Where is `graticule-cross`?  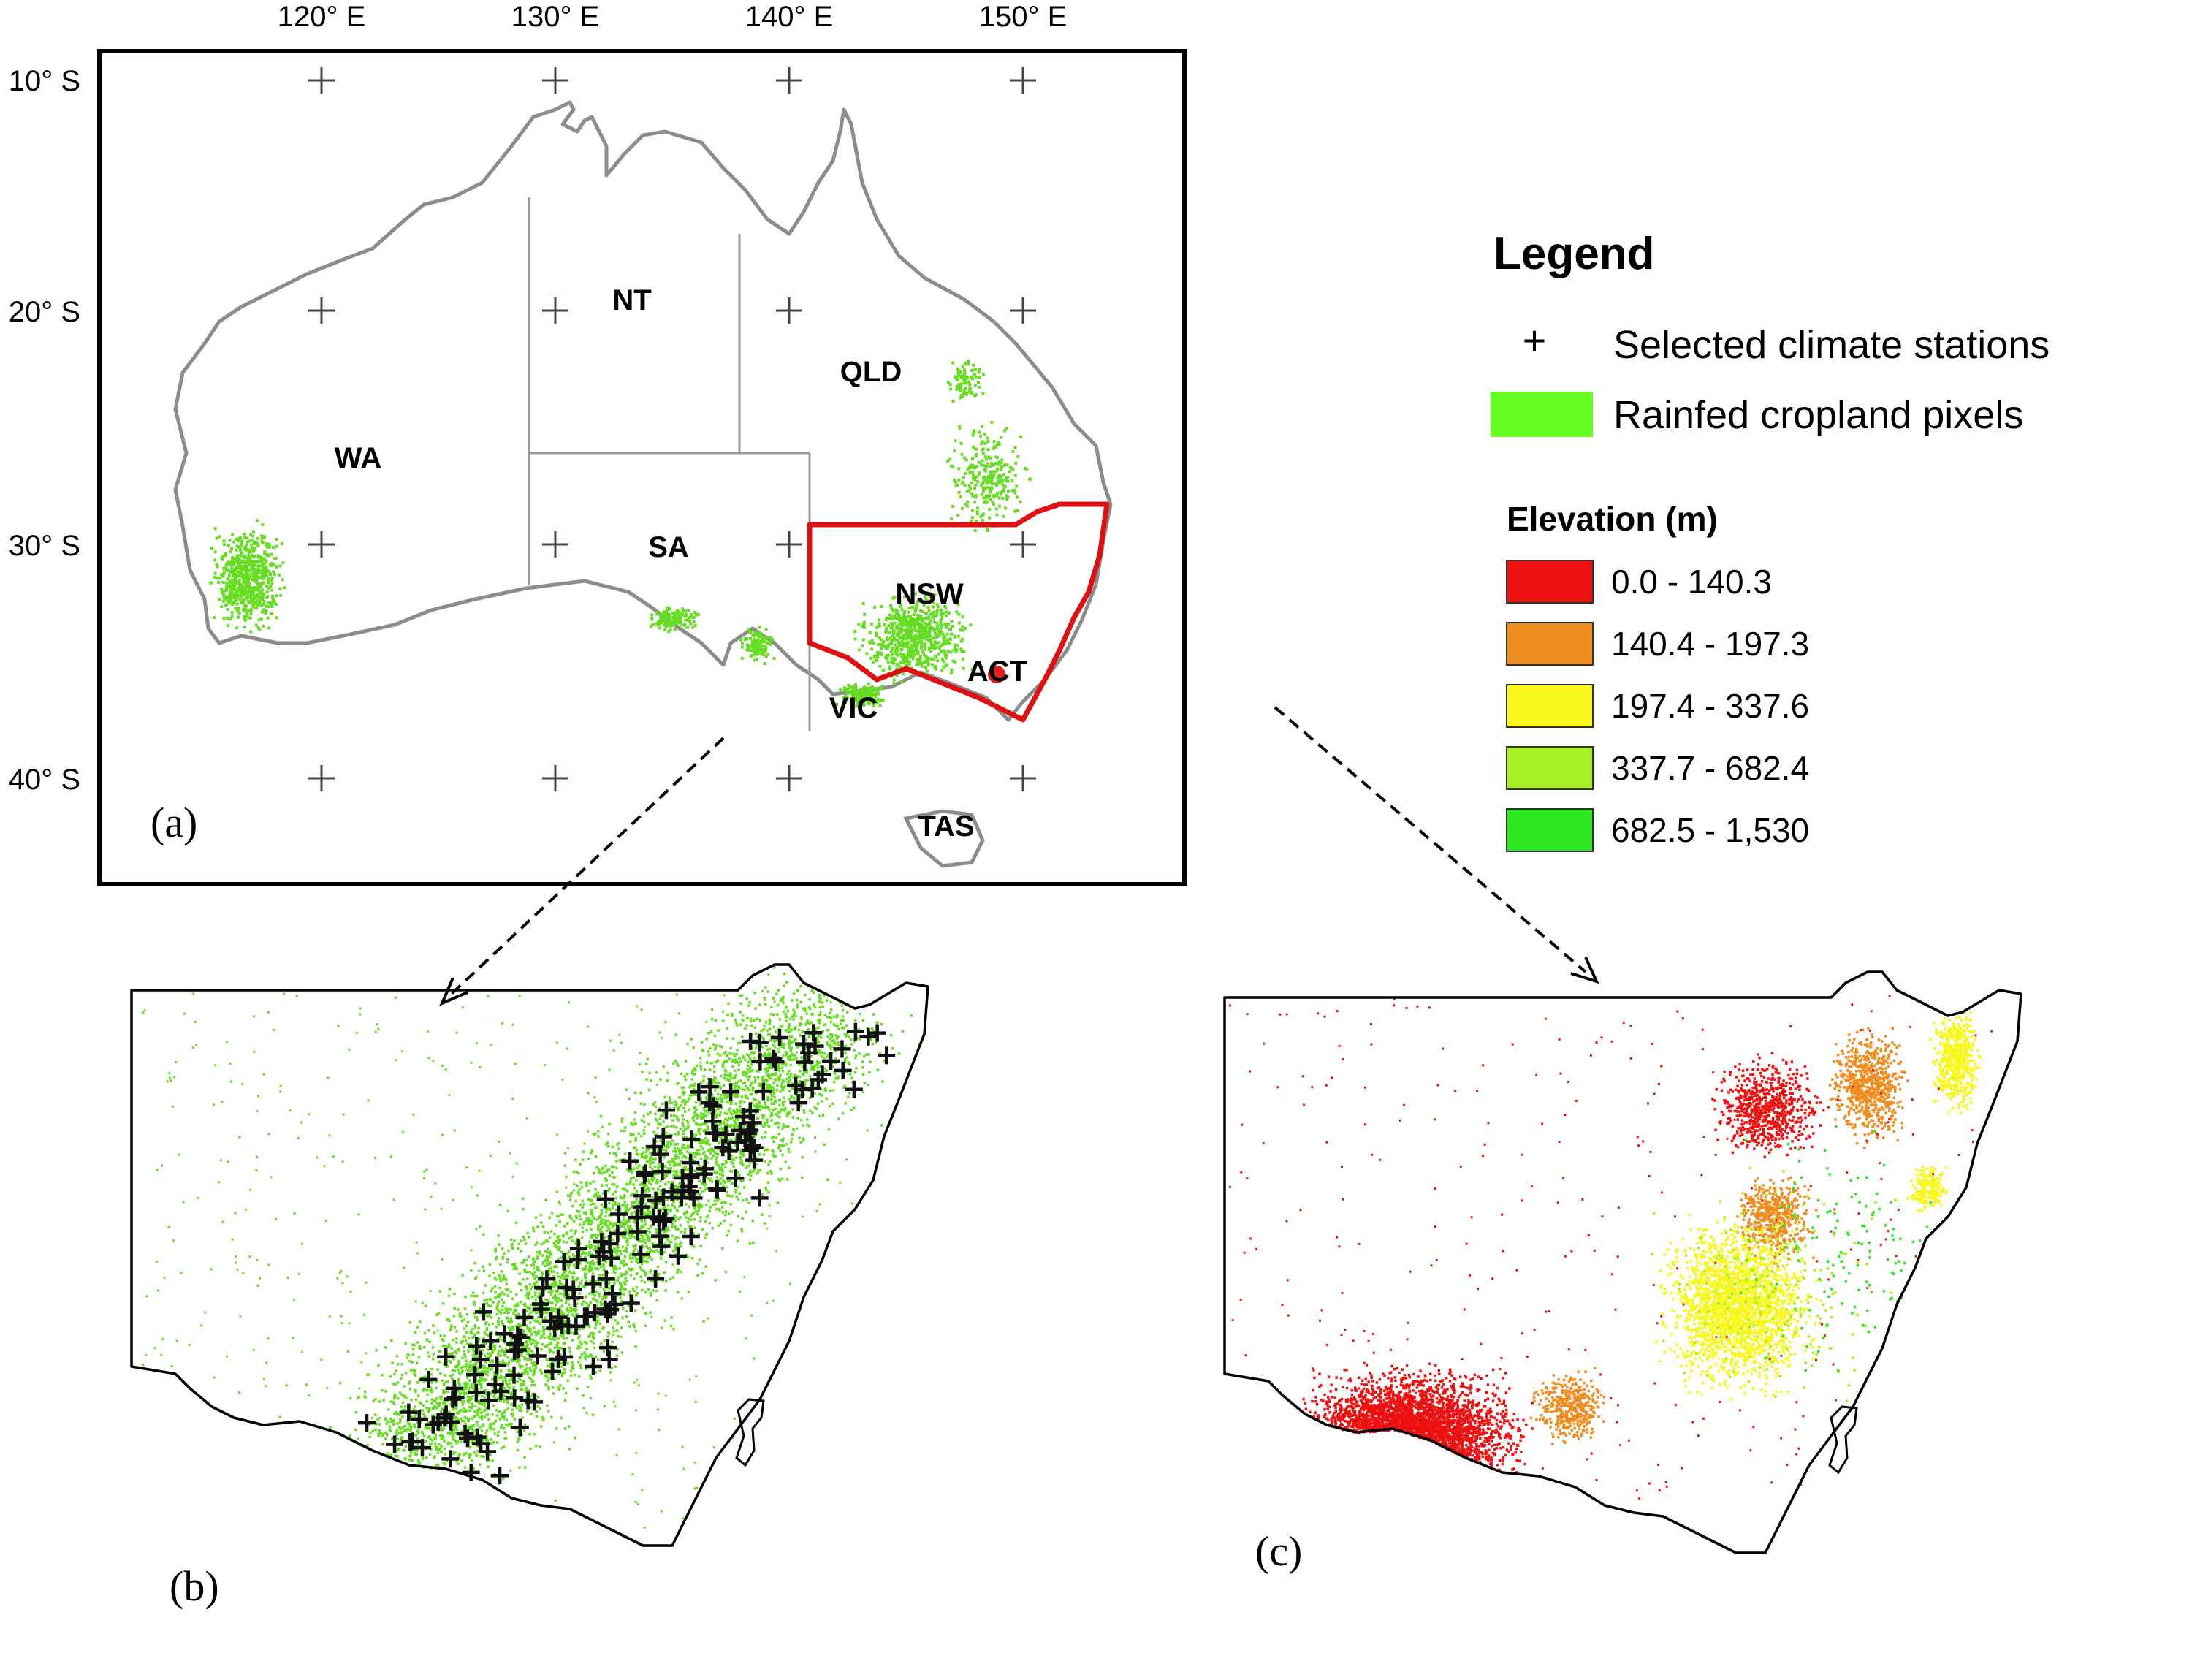
graticule-cross is located at coordinates (321, 778).